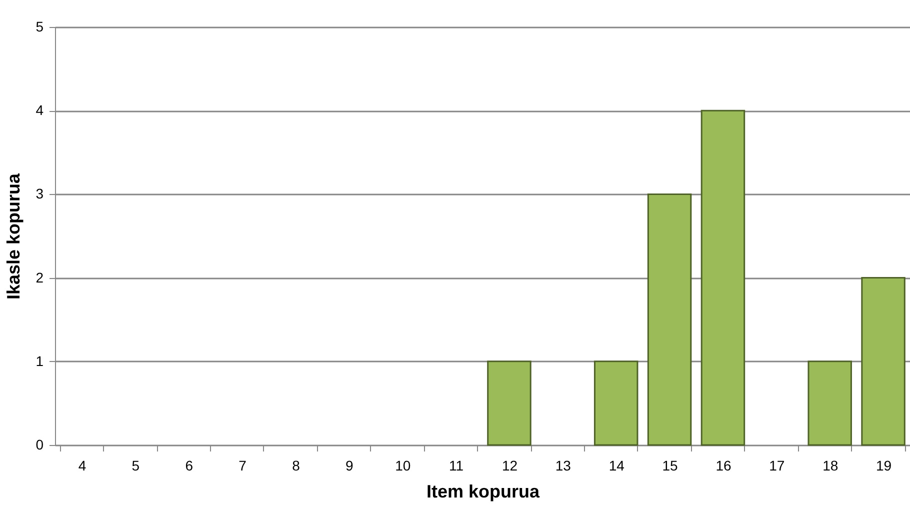 The image size is (910, 506). Describe the element at coordinates (670, 466) in the screenshot. I see `x-tick-label: 15` at that location.